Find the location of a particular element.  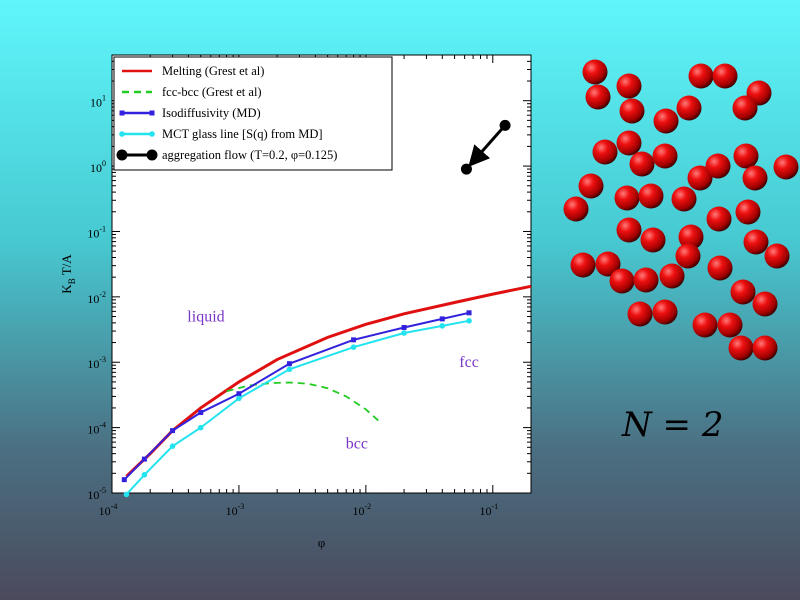

legend-entry: aggregation flow (T=0.2, φ=0.125) is located at coordinates (226, 155).